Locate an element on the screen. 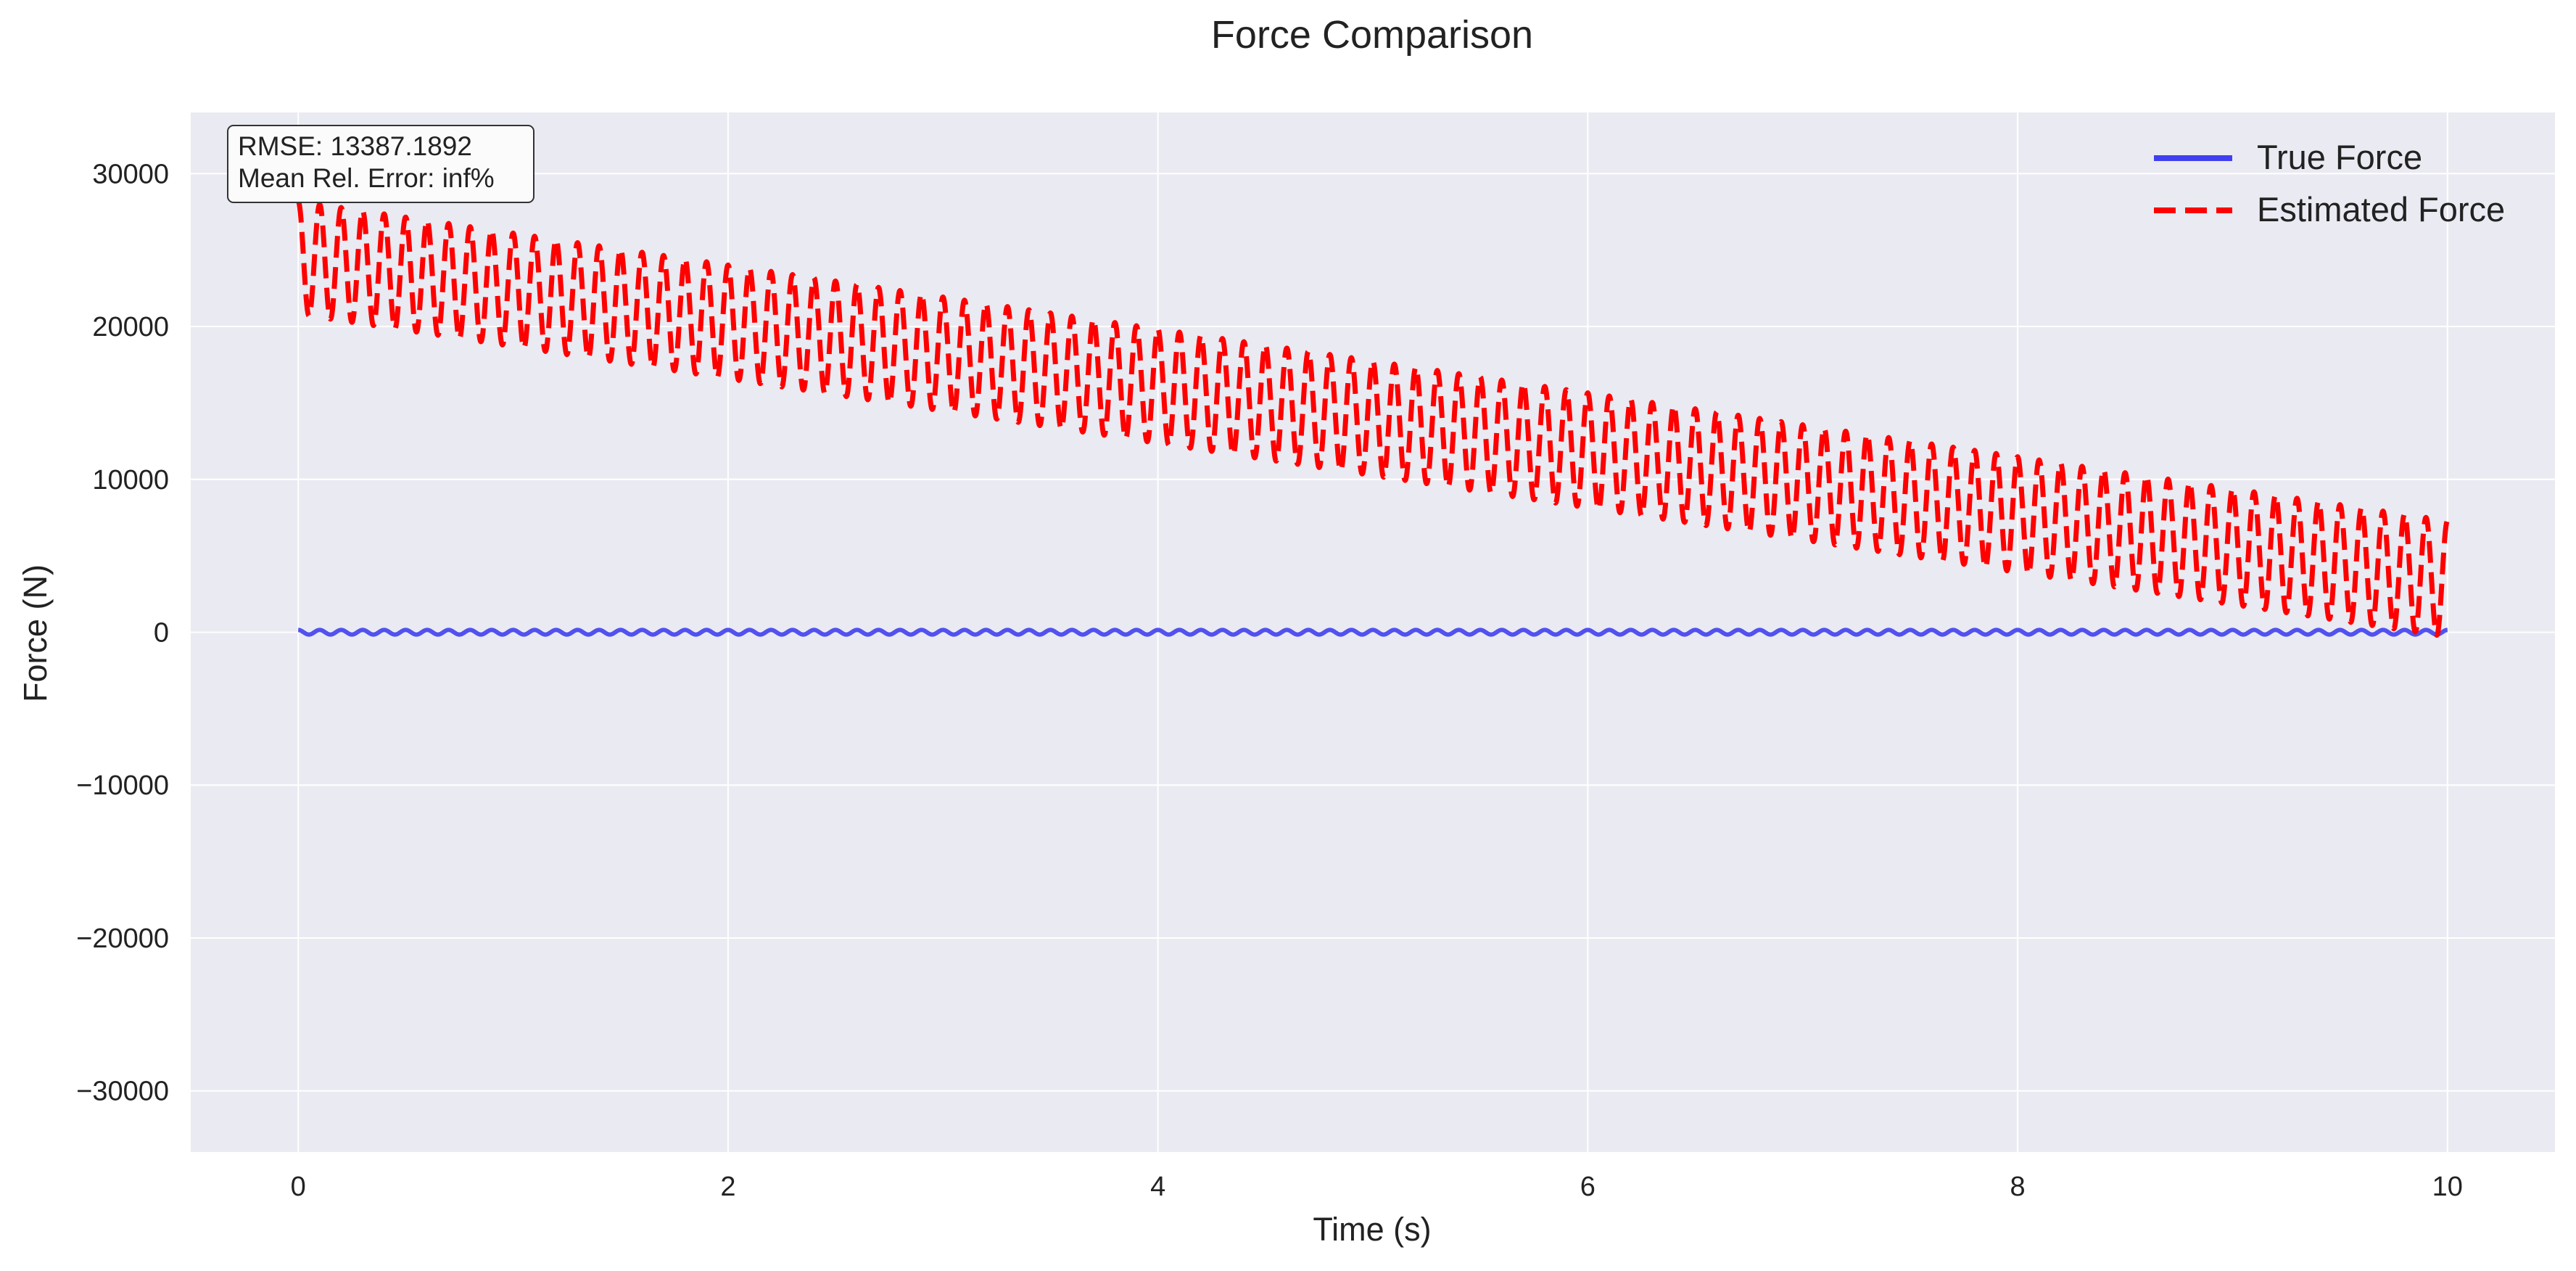 The height and width of the screenshot is (1271, 2576). x-tick-label: 8 is located at coordinates (2018, 1187).